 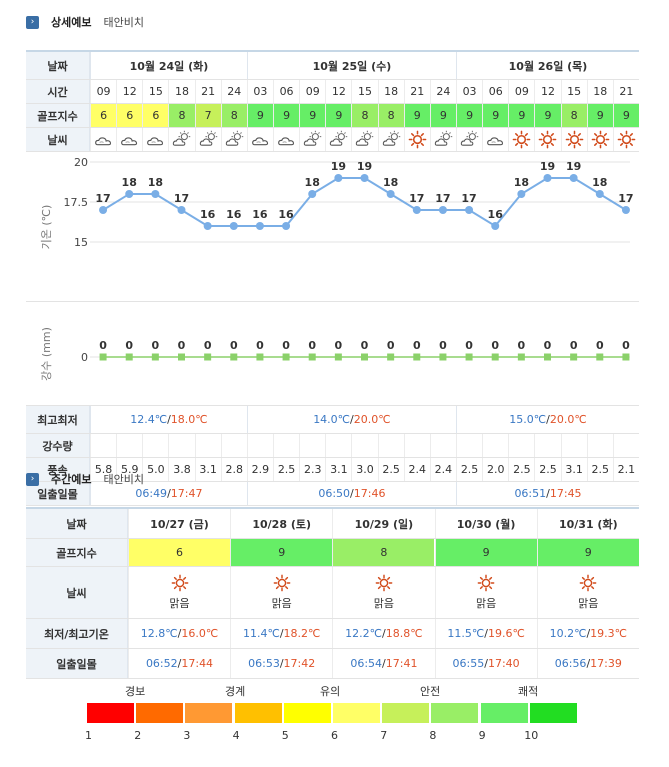 What do you see at coordinates (149, 419) in the screenshot?
I see `min-temp: 12.4℃` at bounding box center [149, 419].